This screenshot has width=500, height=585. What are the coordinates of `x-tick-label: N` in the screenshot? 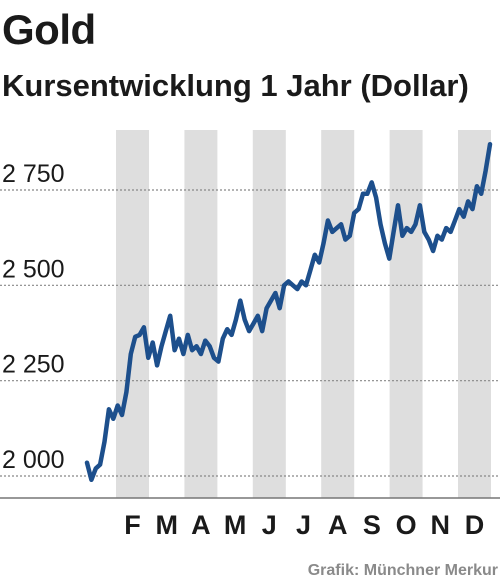 It's located at (441, 525).